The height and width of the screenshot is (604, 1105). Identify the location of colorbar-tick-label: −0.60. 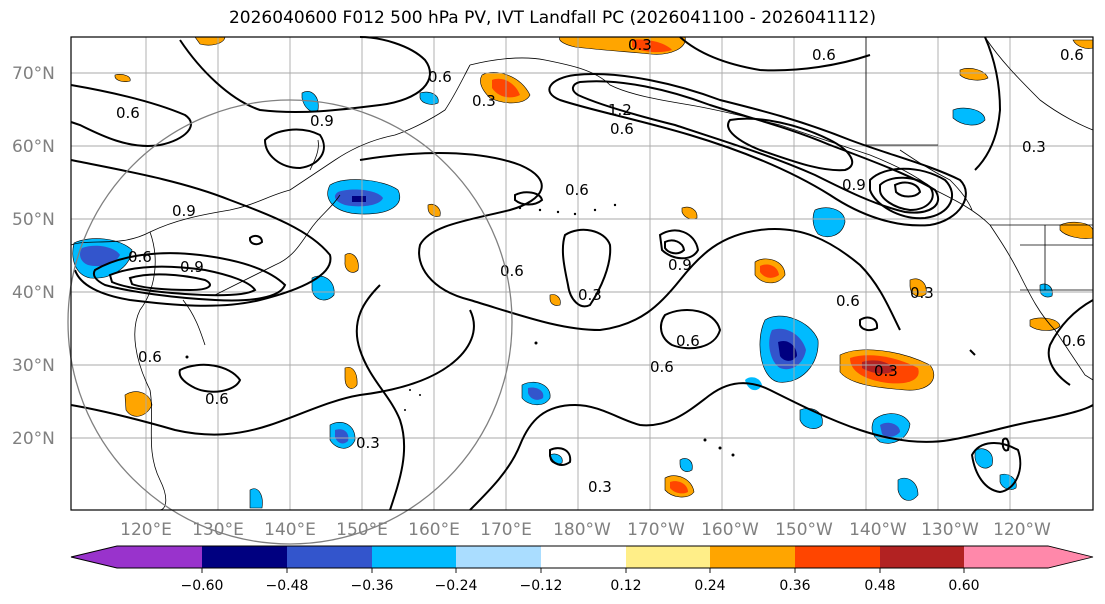
(202, 586).